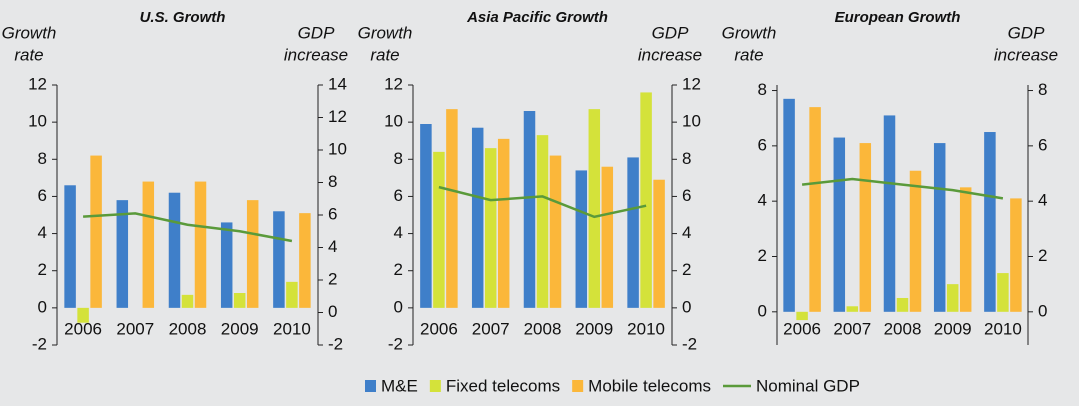  I want to click on legend-label: M&E, so click(399, 385).